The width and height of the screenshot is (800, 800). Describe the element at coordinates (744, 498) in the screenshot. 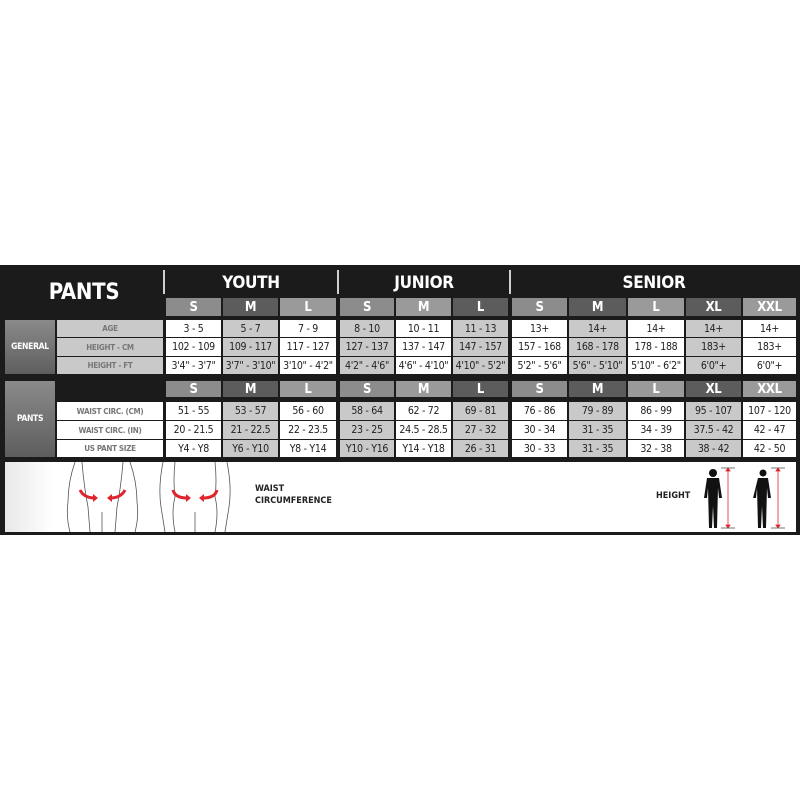

I see `height-figures-icon` at that location.